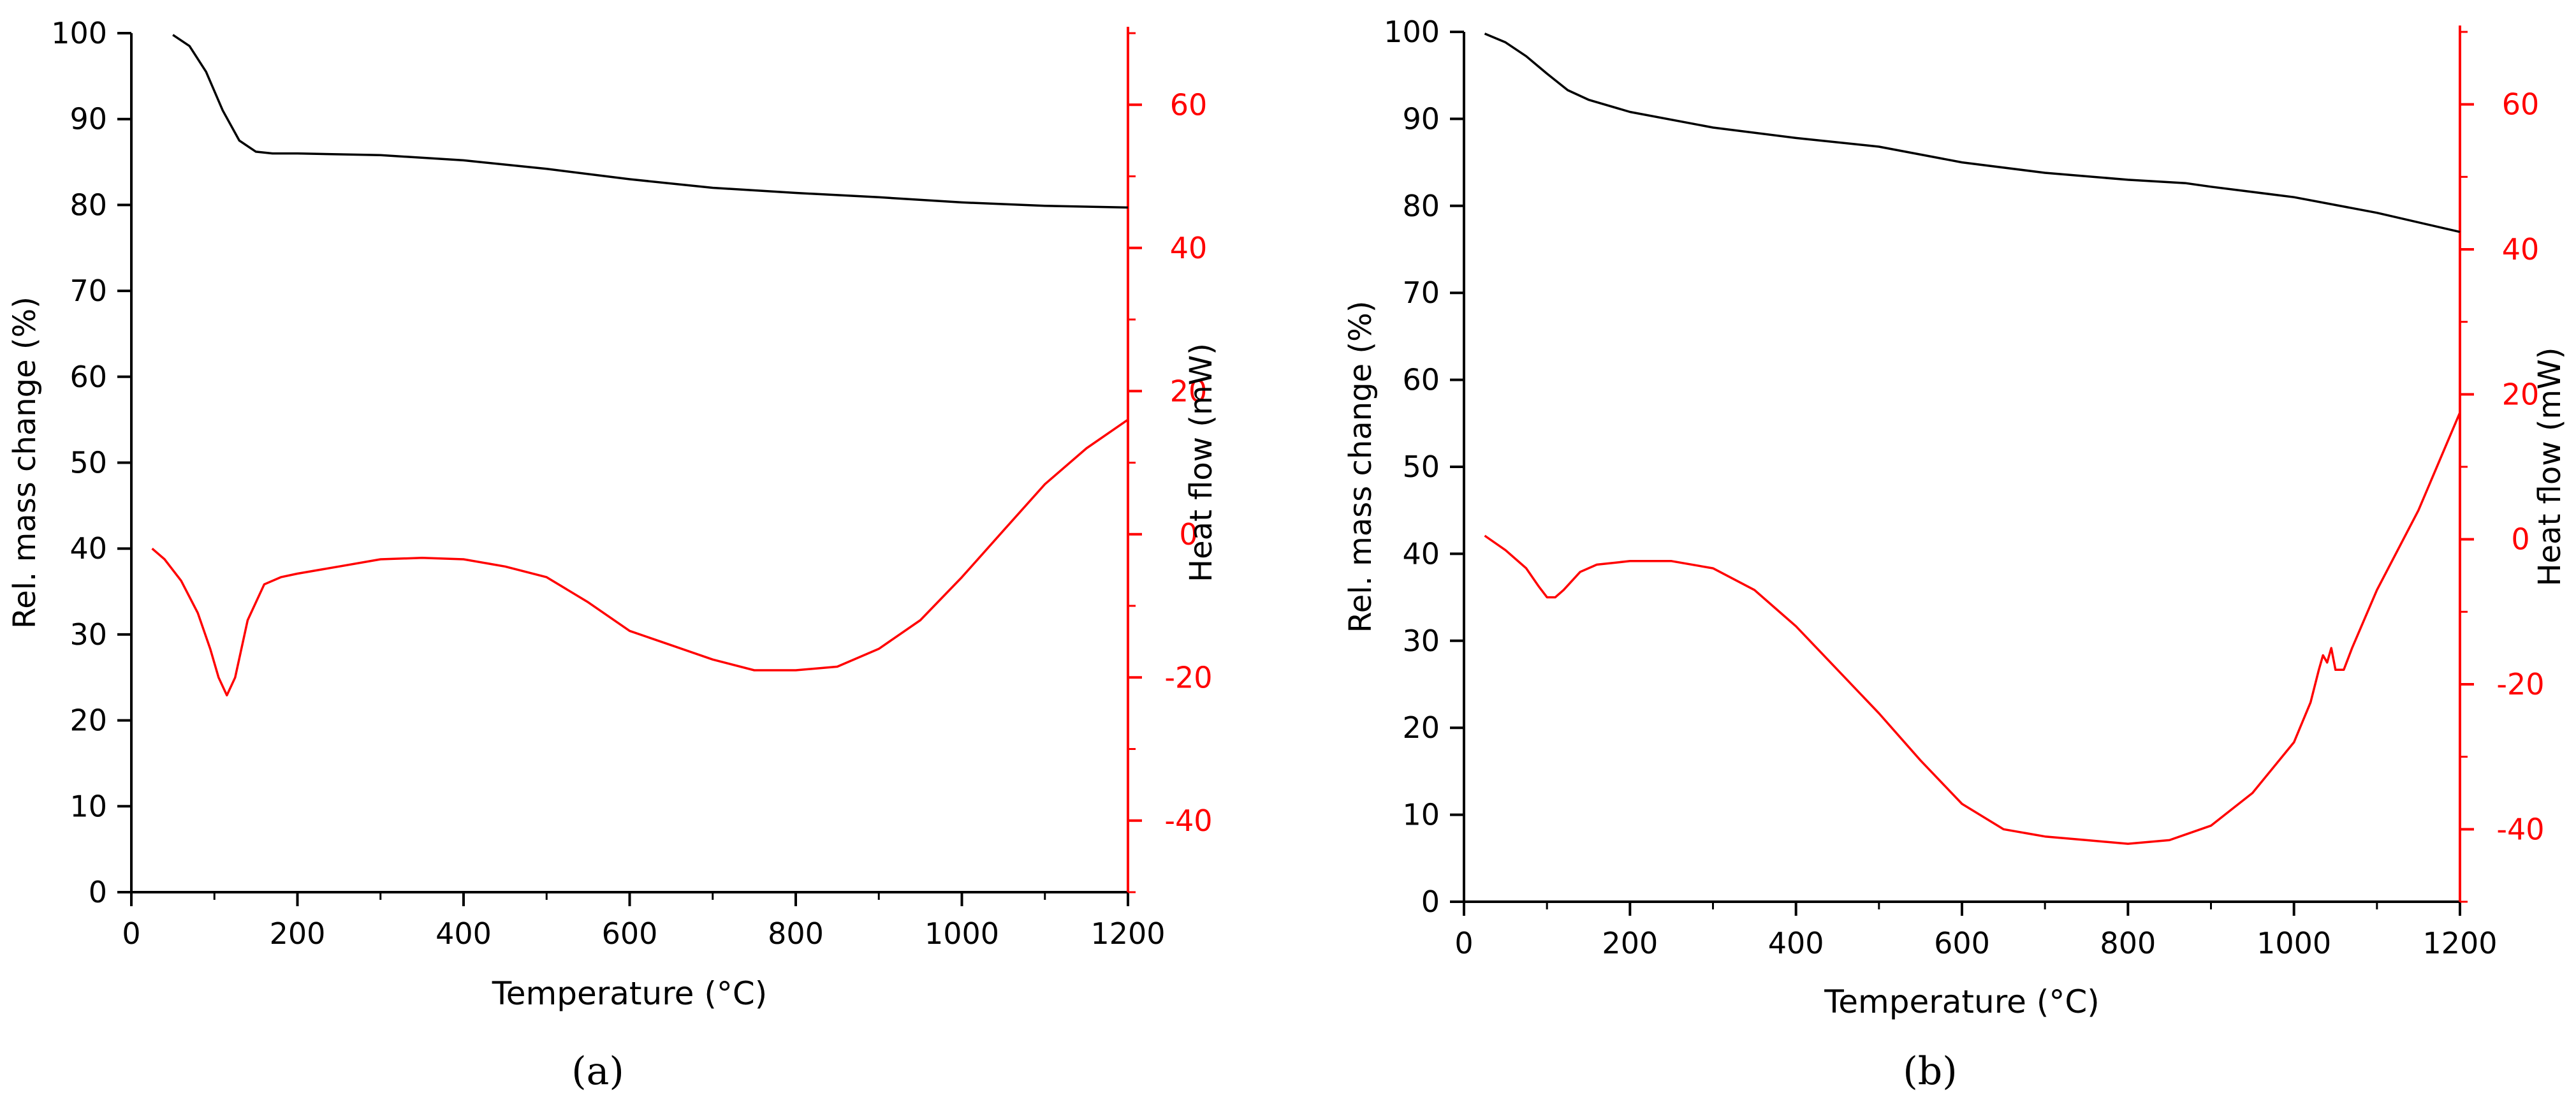  What do you see at coordinates (1930, 1071) in the screenshot?
I see `panel-label-b: (b)` at bounding box center [1930, 1071].